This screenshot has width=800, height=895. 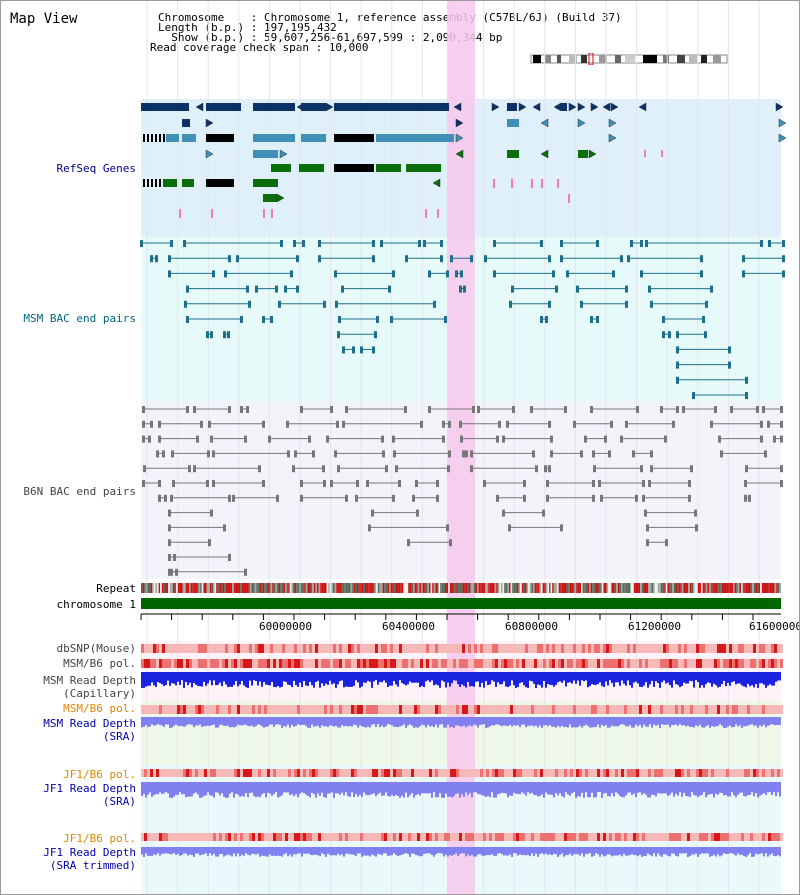 I want to click on ruler-tick-label: 61600000, so click(x=774, y=626).